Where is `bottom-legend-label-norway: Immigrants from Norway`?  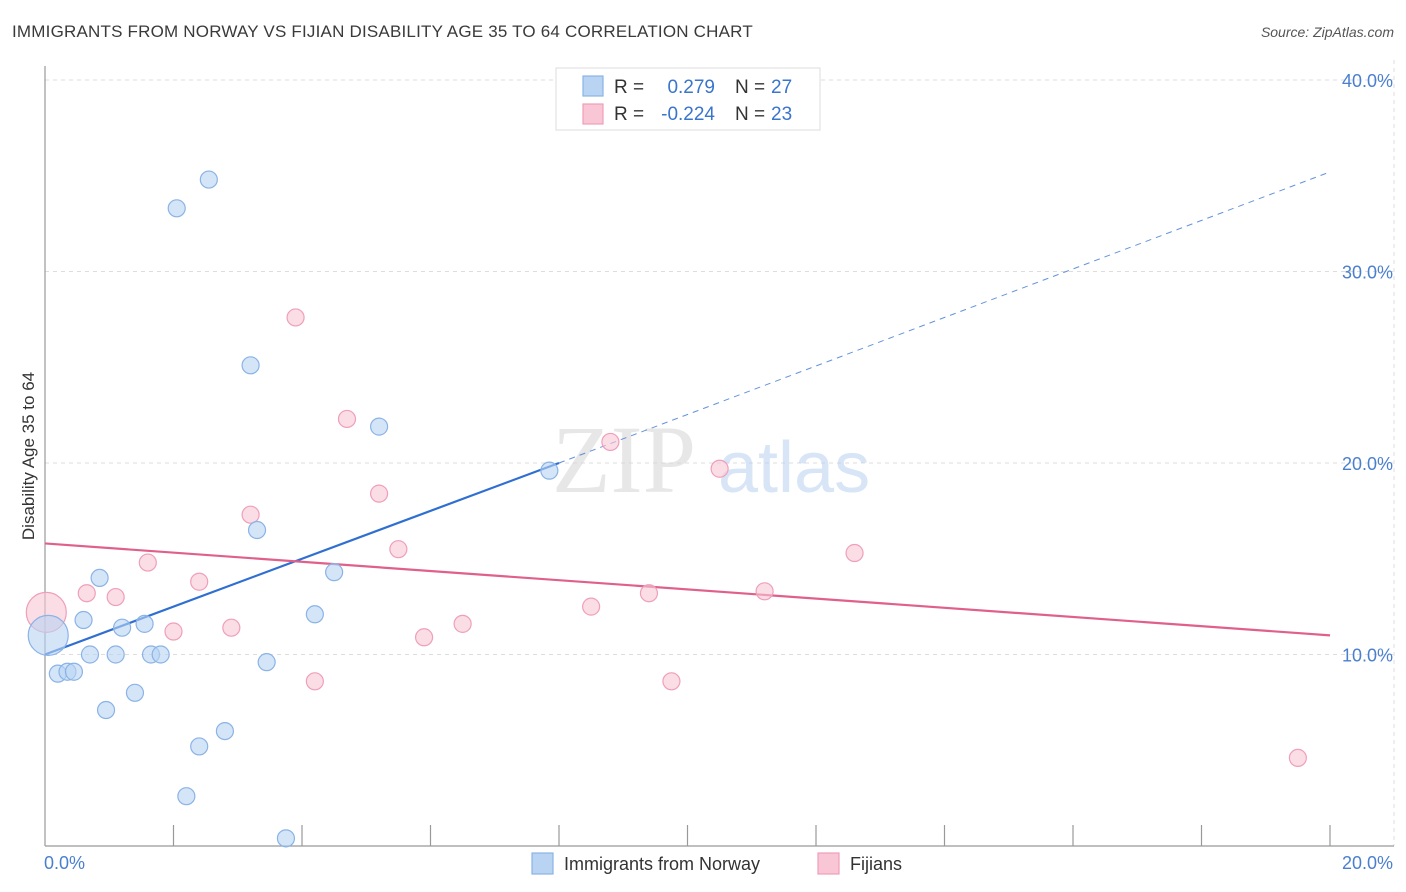
bottom-legend-label-norway: Immigrants from Norway is located at coordinates (662, 864).